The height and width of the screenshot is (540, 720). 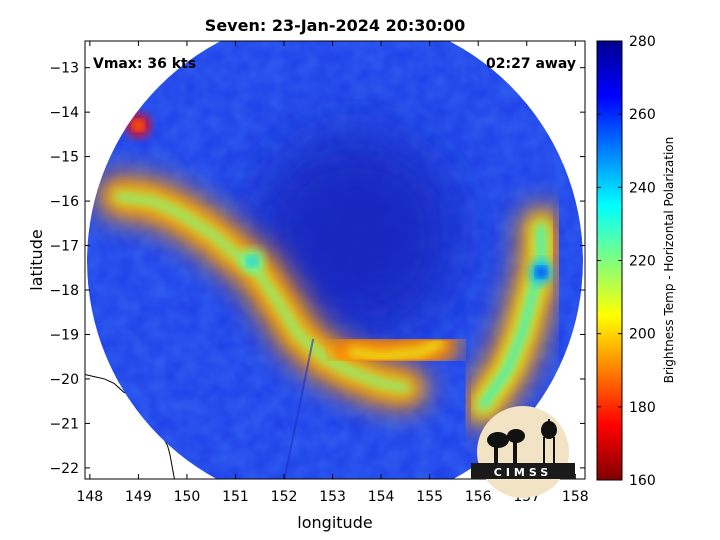 I want to click on x-tick-label: 151, so click(x=235, y=497).